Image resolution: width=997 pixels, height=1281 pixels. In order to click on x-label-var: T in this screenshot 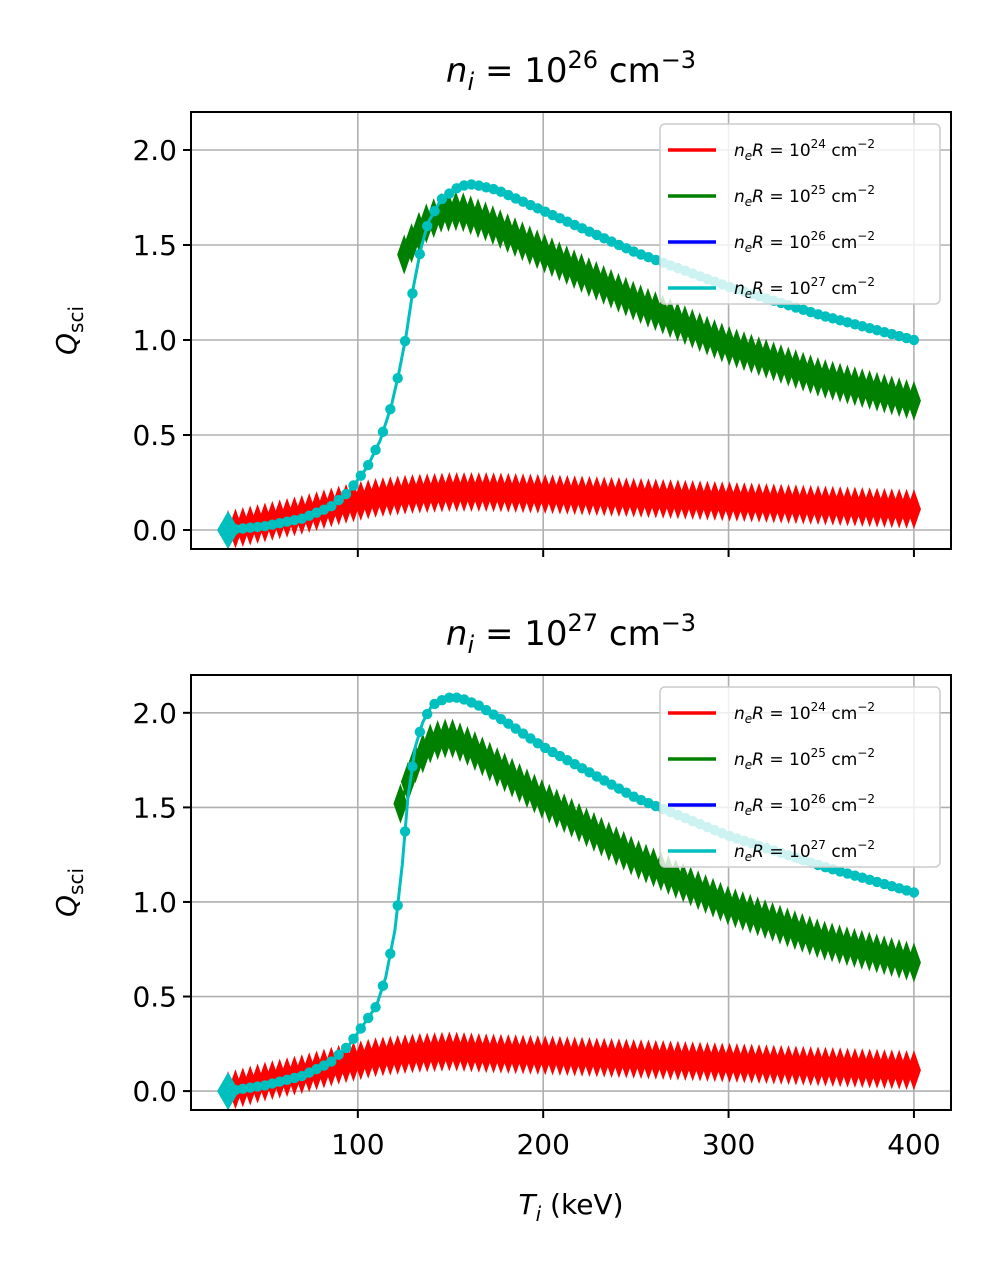, I will do `click(527, 1204)`.